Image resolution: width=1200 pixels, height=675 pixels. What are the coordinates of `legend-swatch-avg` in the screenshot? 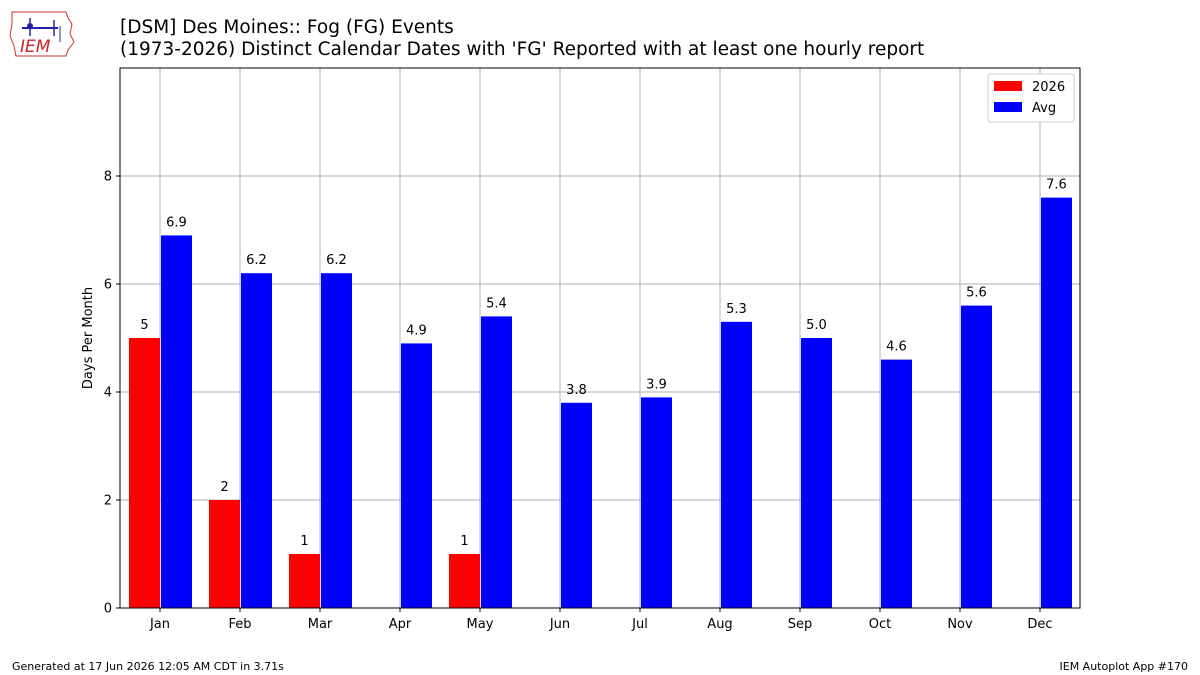 It's located at (1008, 107).